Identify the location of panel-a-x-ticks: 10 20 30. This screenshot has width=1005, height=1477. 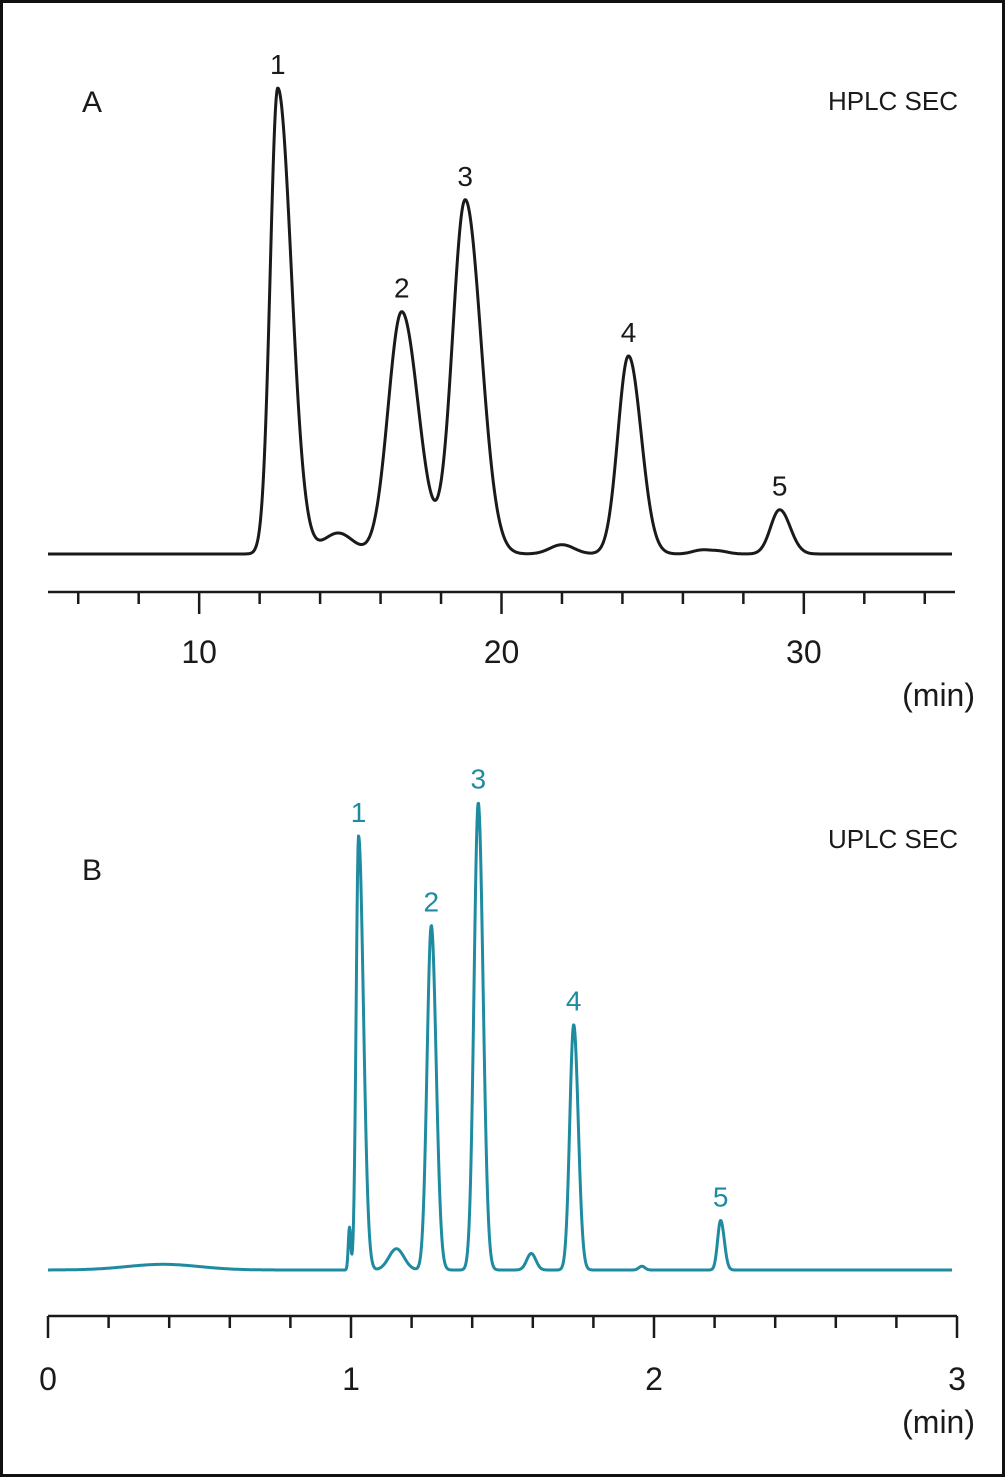
(501, 631).